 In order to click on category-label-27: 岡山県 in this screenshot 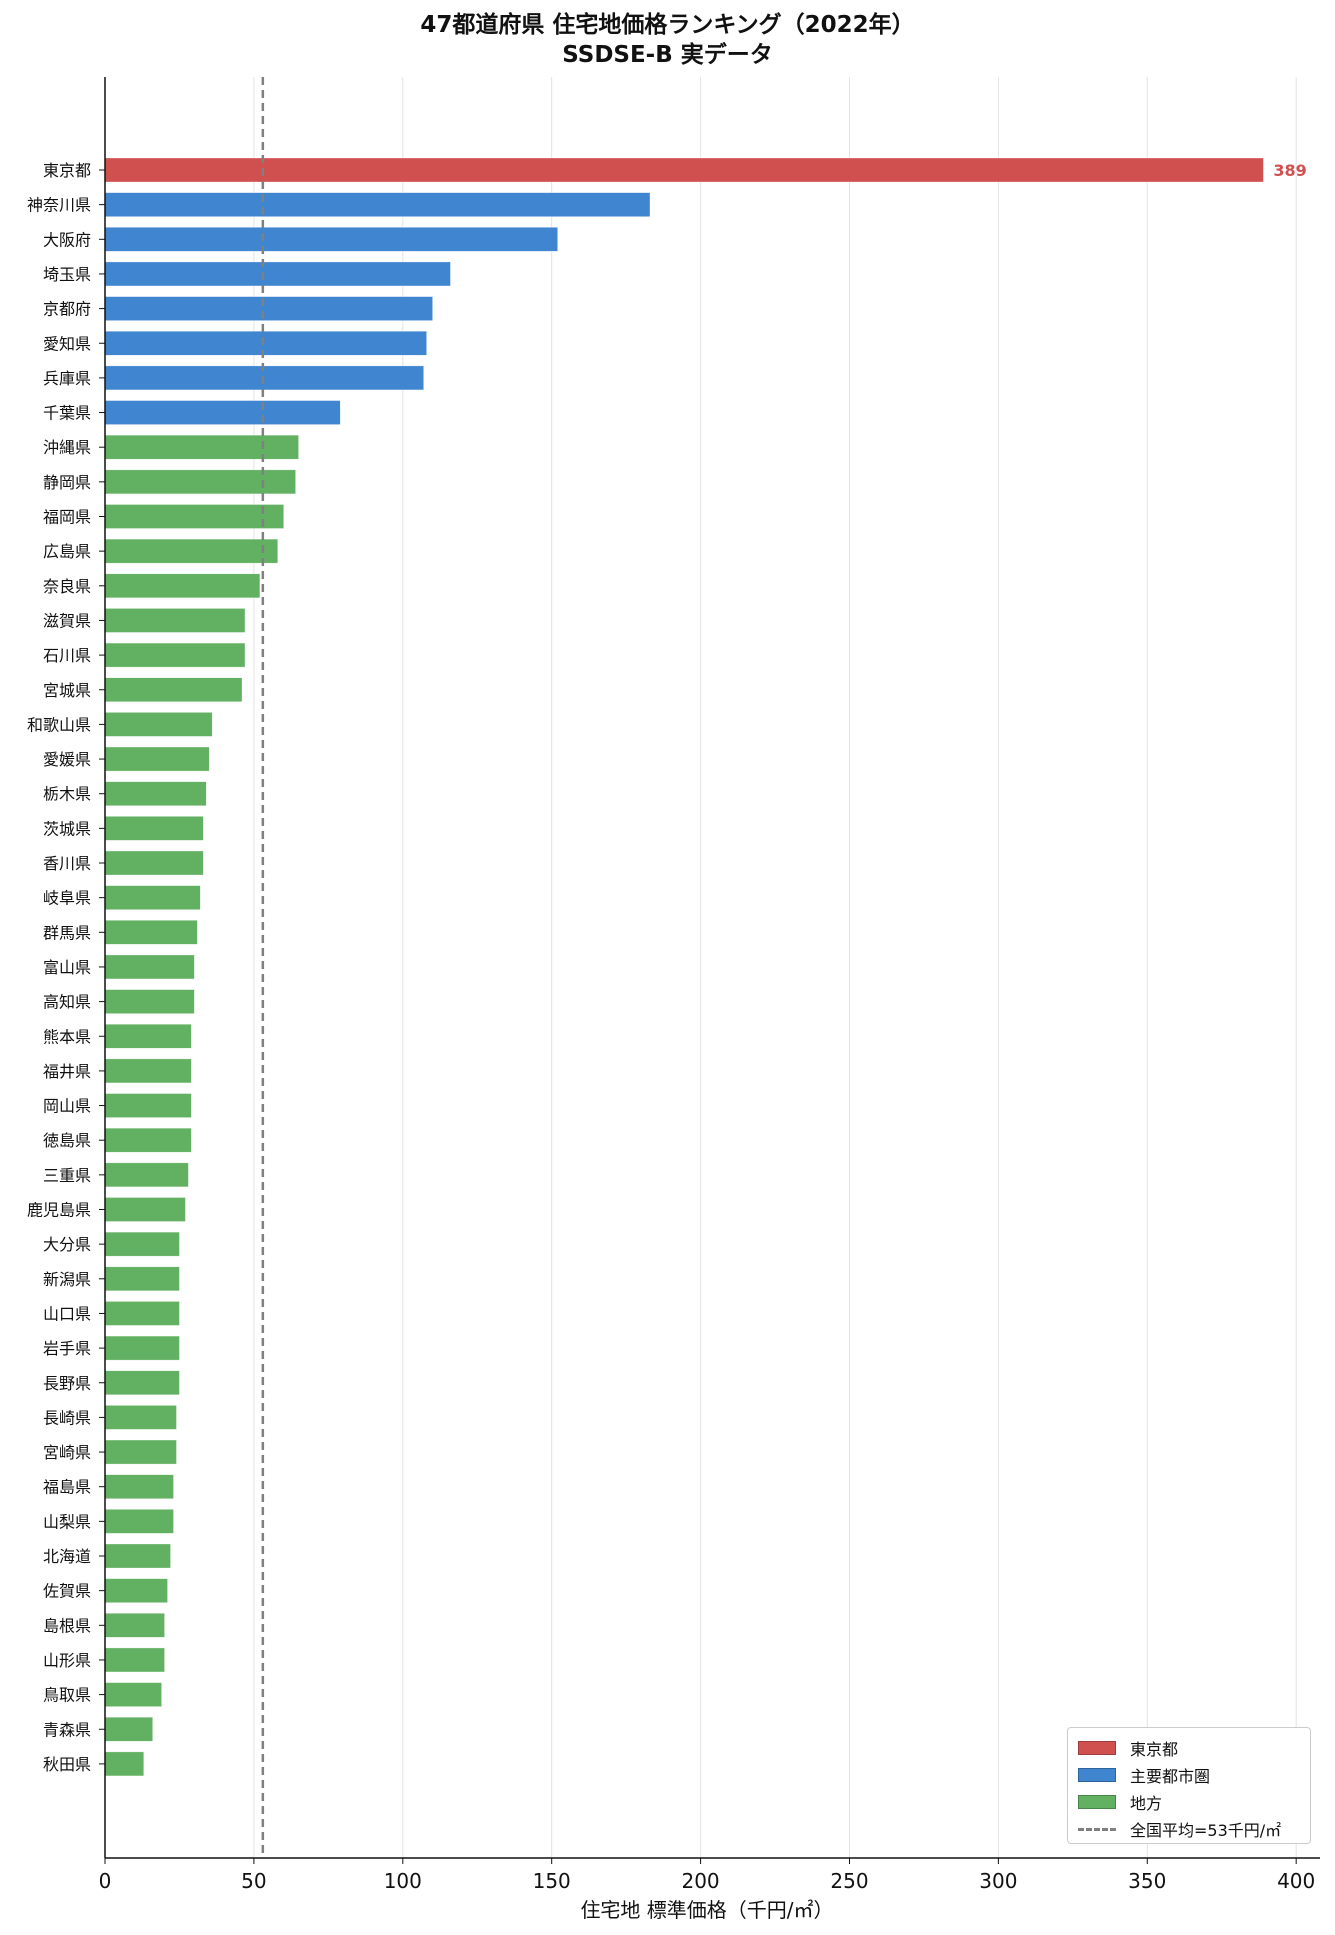, I will do `click(67, 1106)`.